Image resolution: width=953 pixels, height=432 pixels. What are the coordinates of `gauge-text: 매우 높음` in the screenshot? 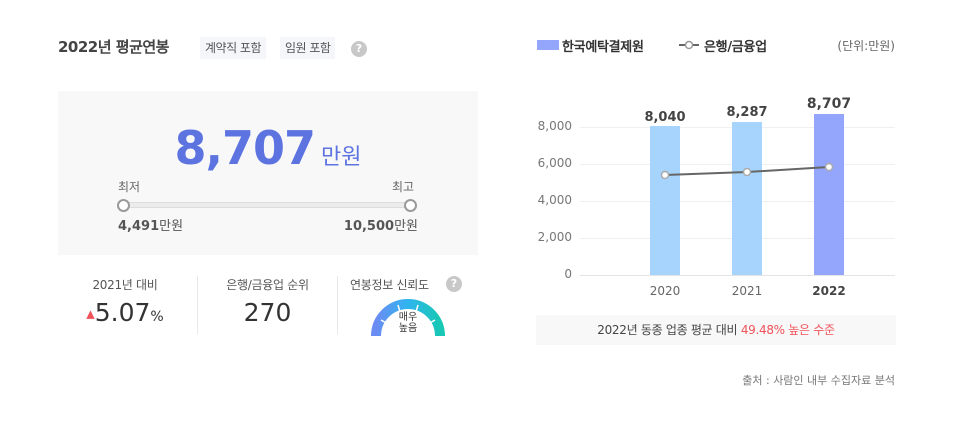 It's located at (408, 323).